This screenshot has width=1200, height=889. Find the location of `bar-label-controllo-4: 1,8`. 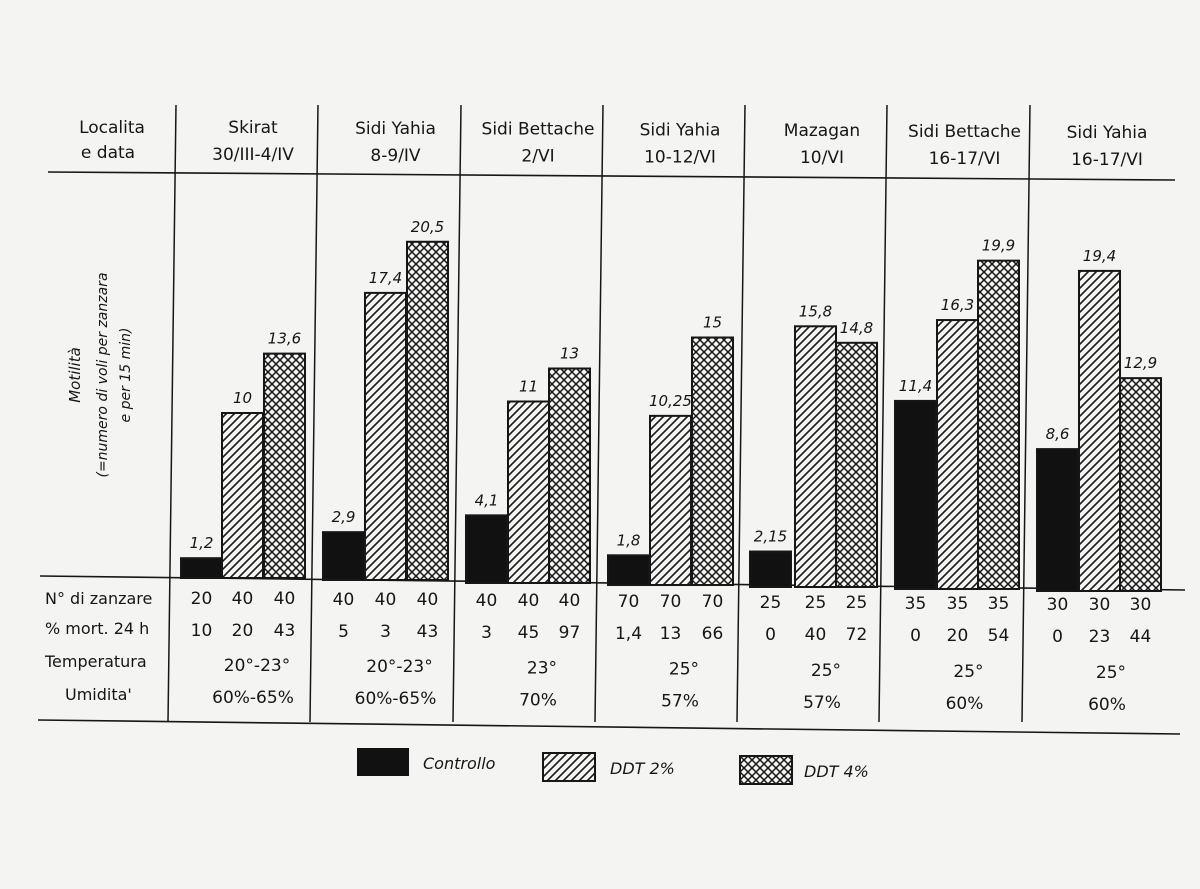

bar-label-controllo-4: 1,8 is located at coordinates (629, 540).